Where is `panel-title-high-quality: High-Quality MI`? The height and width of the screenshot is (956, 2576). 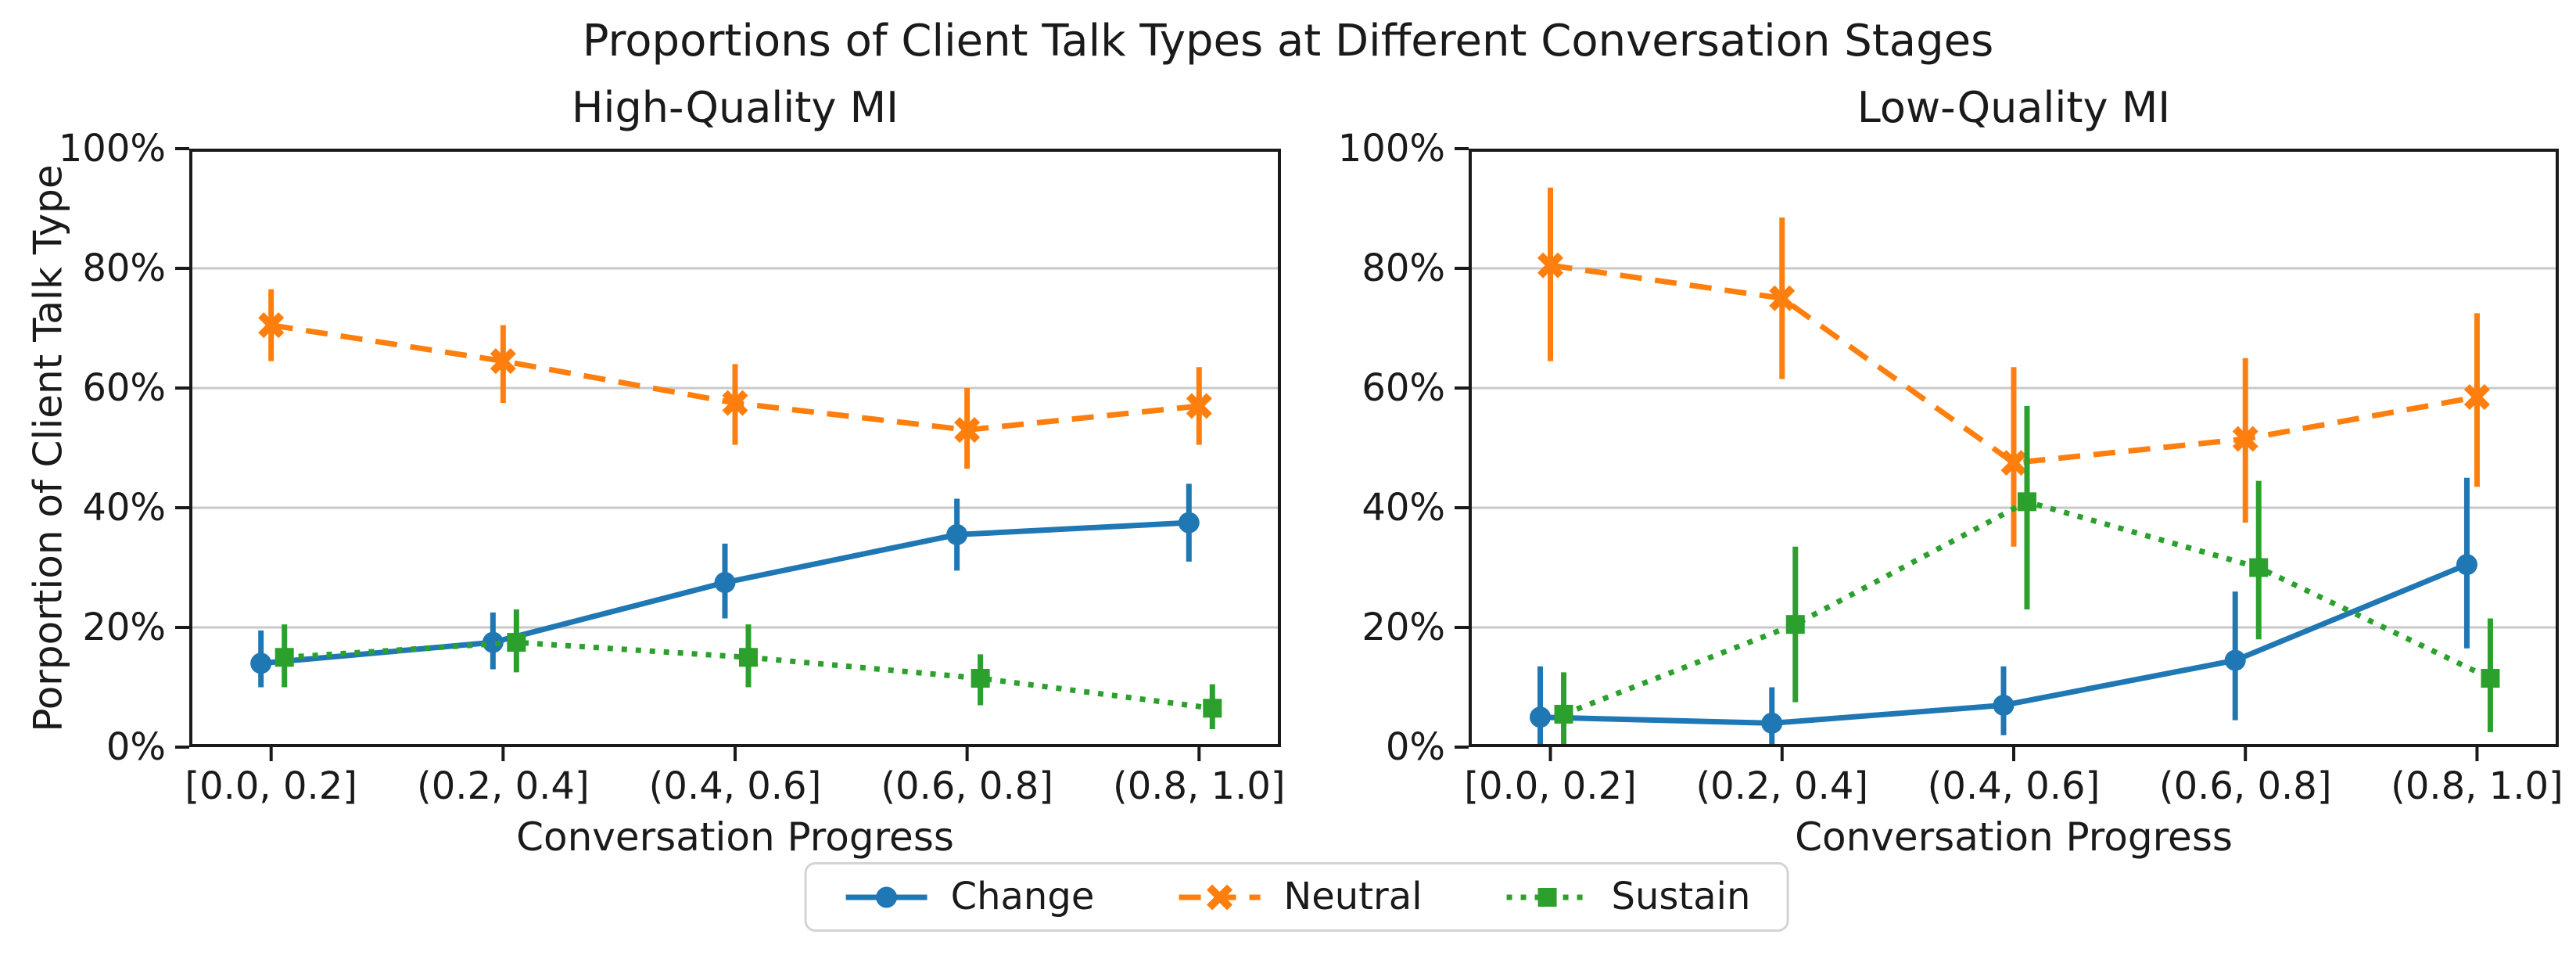
panel-title-high-quality: High-Quality MI is located at coordinates (735, 107).